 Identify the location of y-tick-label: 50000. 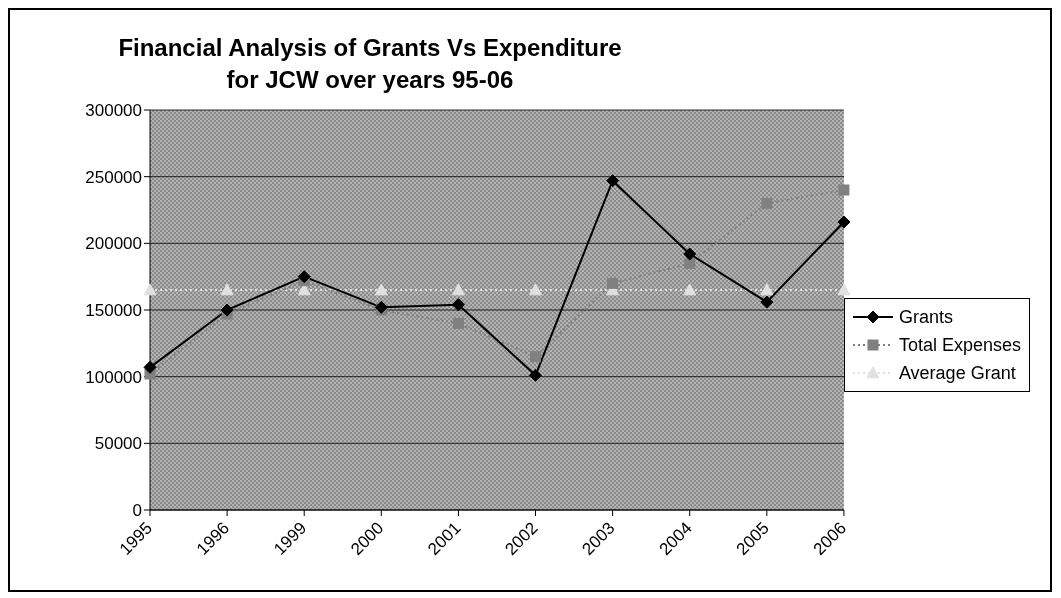
(118, 444).